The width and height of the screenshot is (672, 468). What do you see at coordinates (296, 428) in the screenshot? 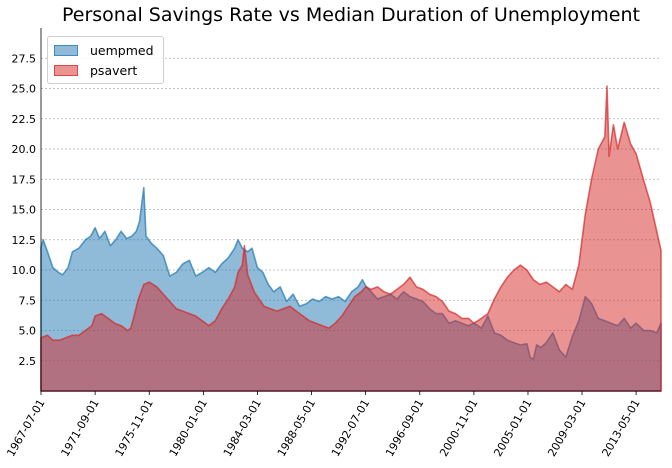
I see `x-tick-label: 1988-05-01` at bounding box center [296, 428].